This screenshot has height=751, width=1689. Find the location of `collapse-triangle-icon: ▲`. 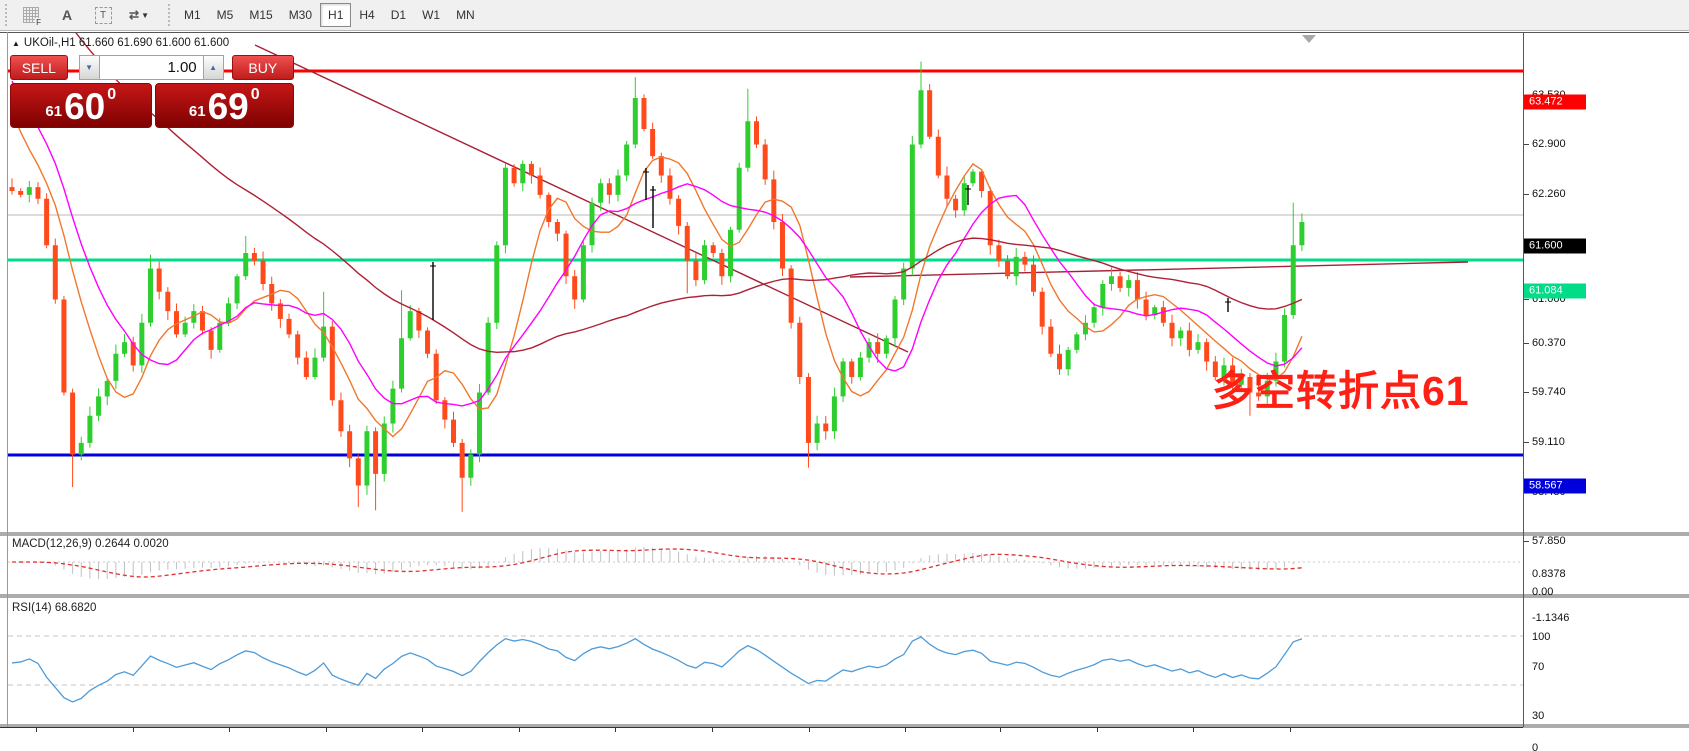

collapse-triangle-icon: ▲ is located at coordinates (16, 43).